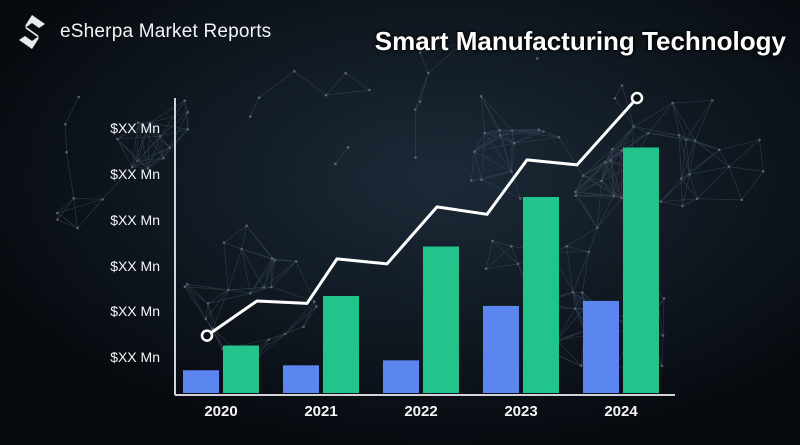 The image size is (800, 445). Describe the element at coordinates (32, 32) in the screenshot. I see `esherpa-logo-icon` at that location.